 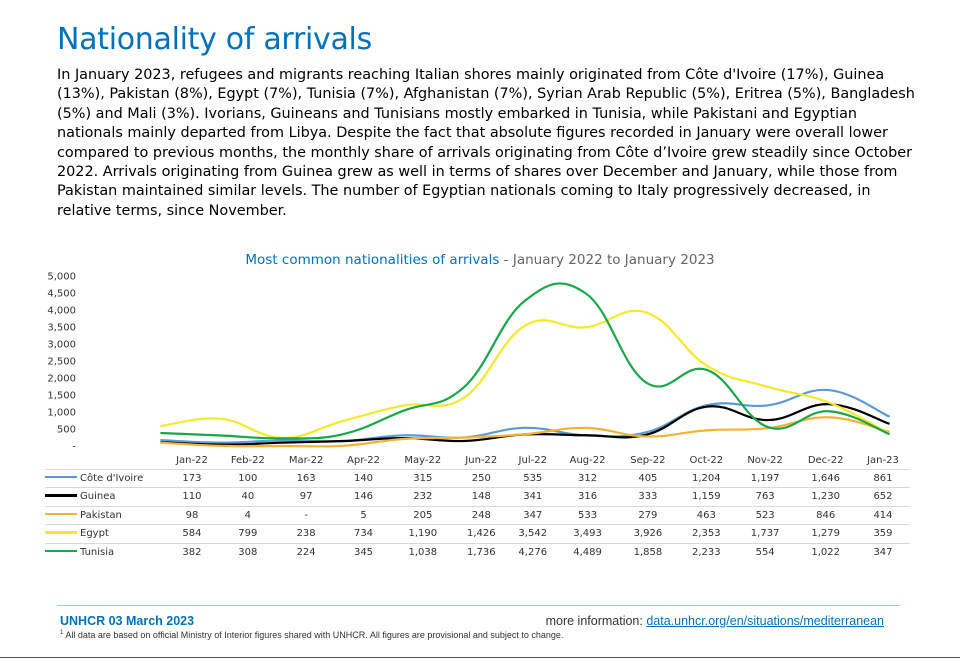 I want to click on data-label: 405, so click(x=648, y=478).